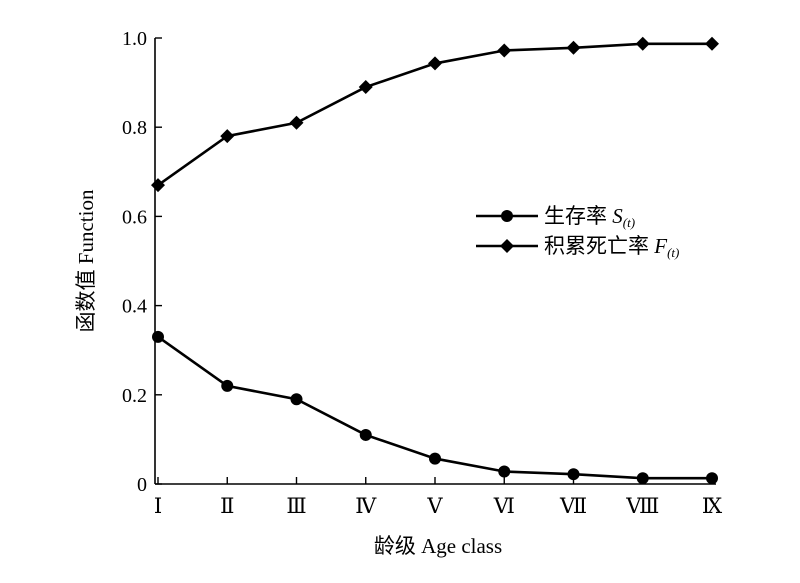 The height and width of the screenshot is (583, 800). I want to click on x-ticks: Ⅰ Ⅱ Ⅲ Ⅳ Ⅴ Ⅵ Ⅶ Ⅷ Ⅸ, so click(438, 497).